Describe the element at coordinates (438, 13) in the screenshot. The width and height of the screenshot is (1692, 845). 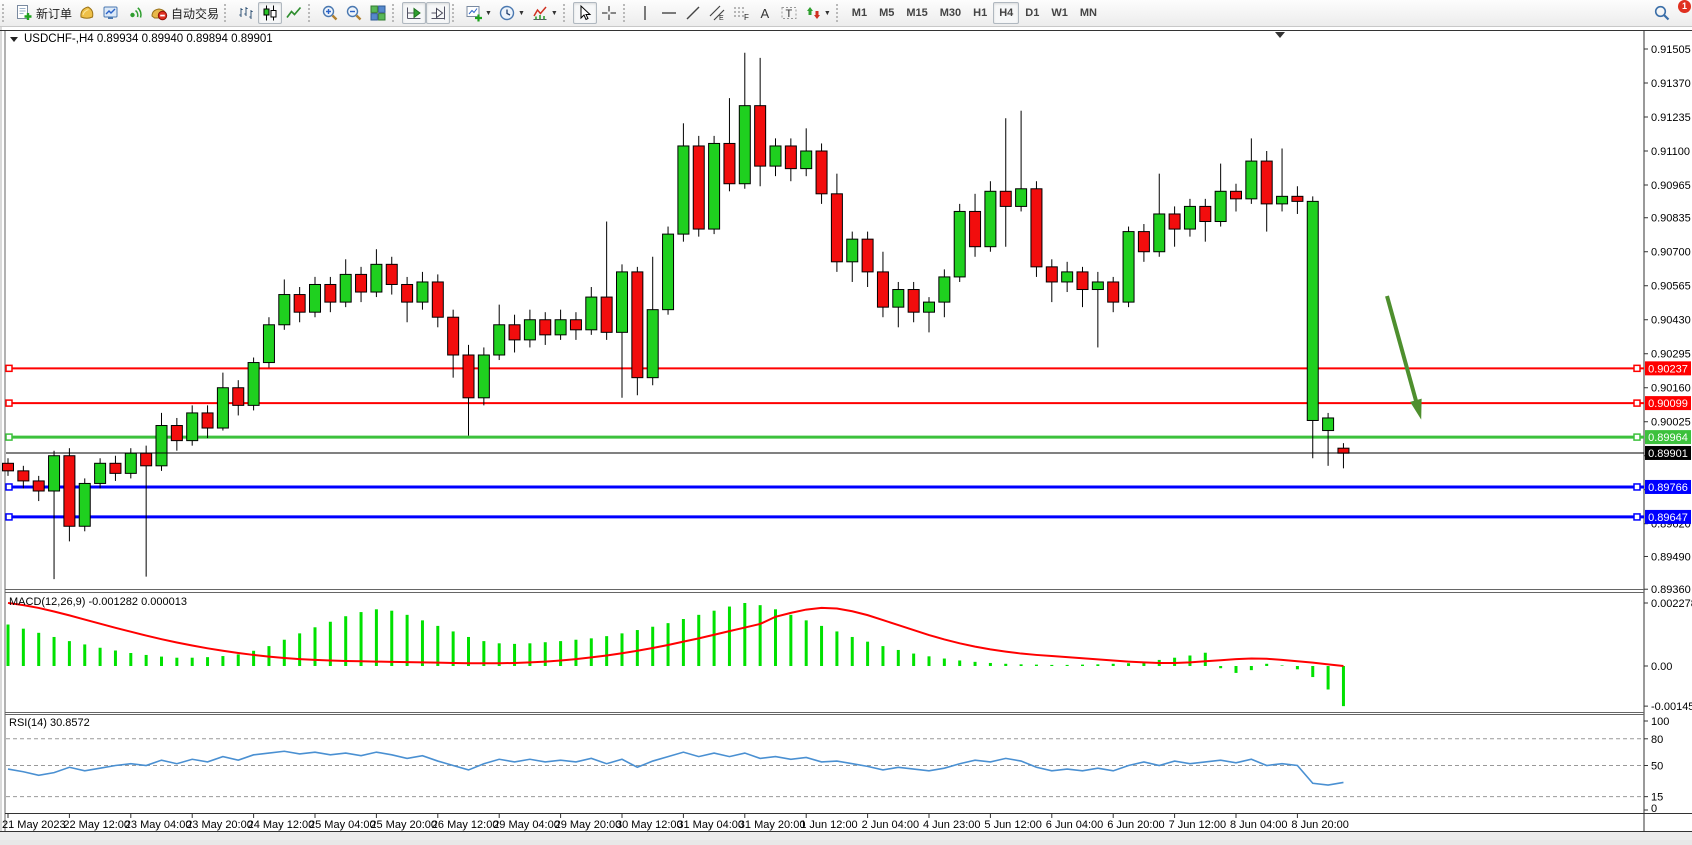
I see `chart-shift-button` at that location.